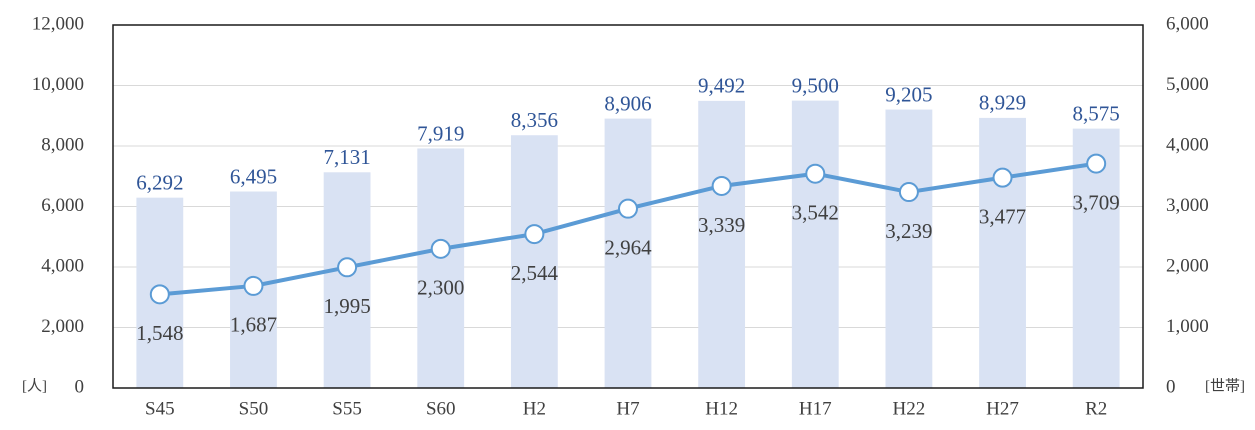 The width and height of the screenshot is (1255, 430). I want to click on x-tick-label: H27, so click(1002, 408).